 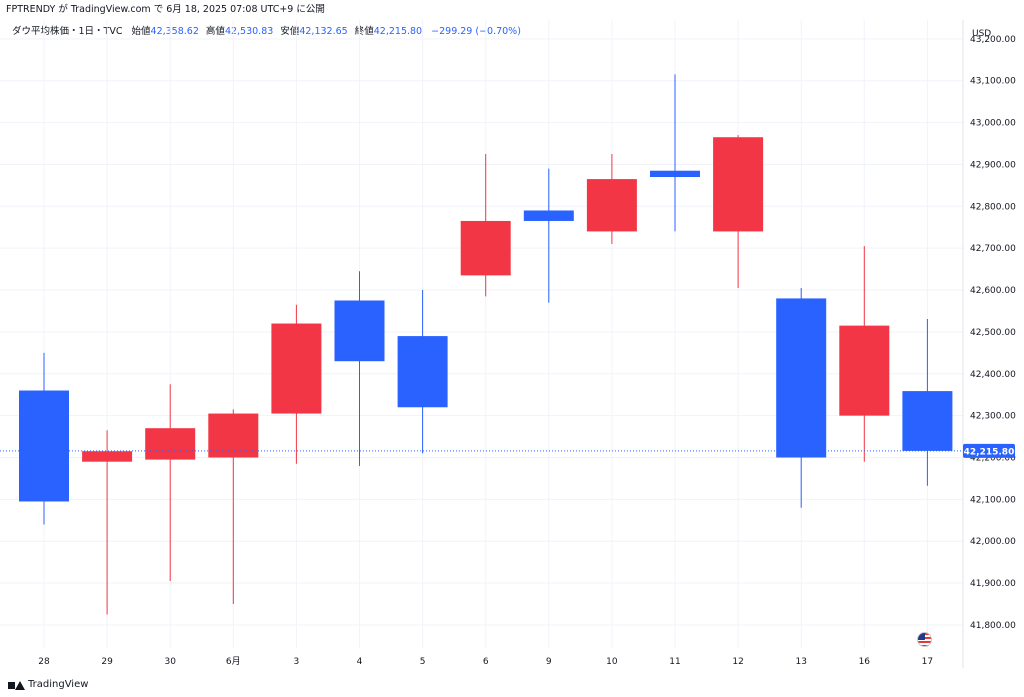 I want to click on y-tick-label: 43,000.00, so click(x=993, y=124).